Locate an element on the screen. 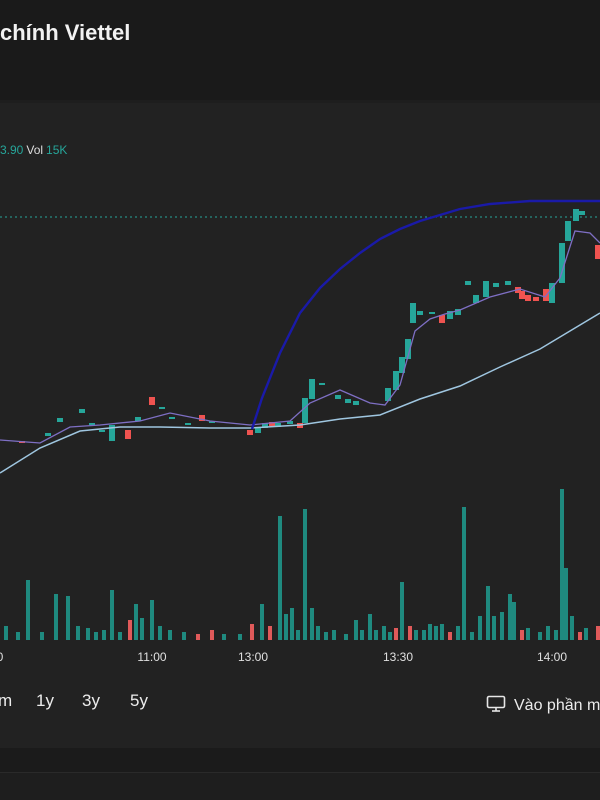 Image resolution: width=600 pixels, height=800 pixels. header-bar: chính Viettel is located at coordinates (300, 50).